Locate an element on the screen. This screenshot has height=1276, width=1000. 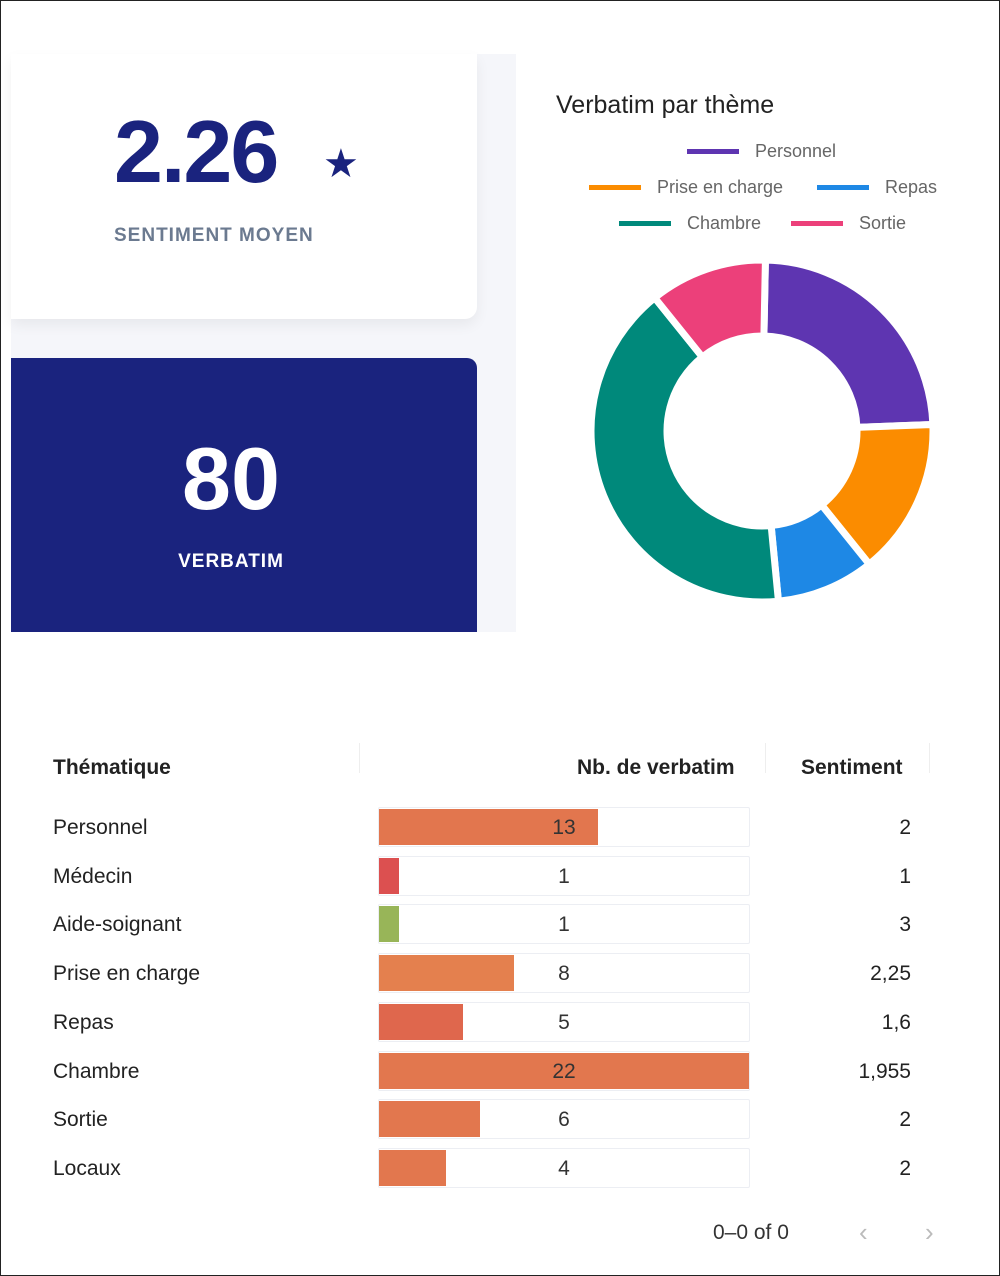
header-count: Nb. de verbatim is located at coordinates (656, 767).